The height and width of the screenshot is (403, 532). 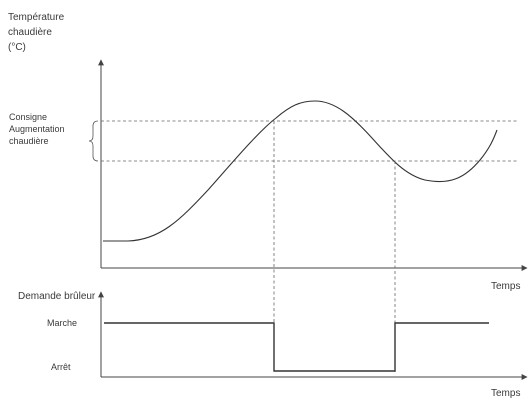 What do you see at coordinates (505, 286) in the screenshot?
I see `temperature-time-label: Temps` at bounding box center [505, 286].